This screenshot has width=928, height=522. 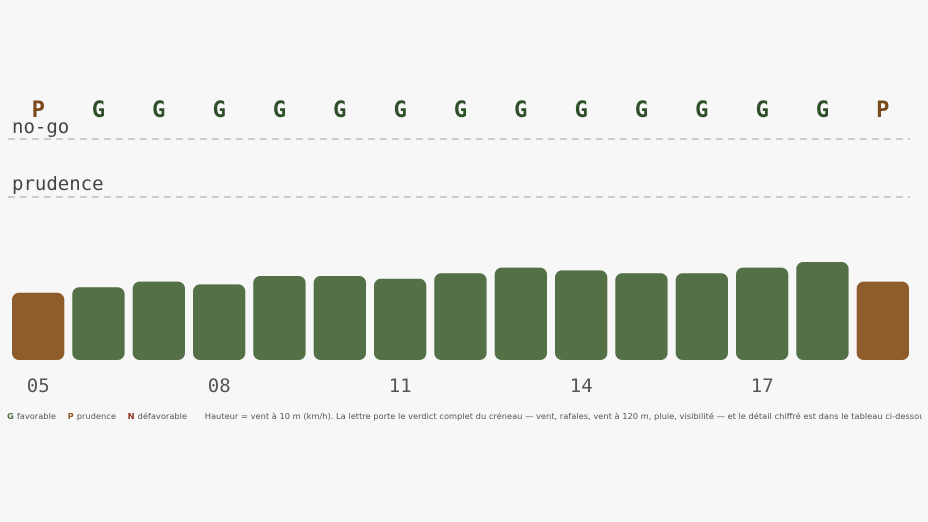 What do you see at coordinates (131, 416) in the screenshot?
I see `legend-key-defavorable: N` at bounding box center [131, 416].